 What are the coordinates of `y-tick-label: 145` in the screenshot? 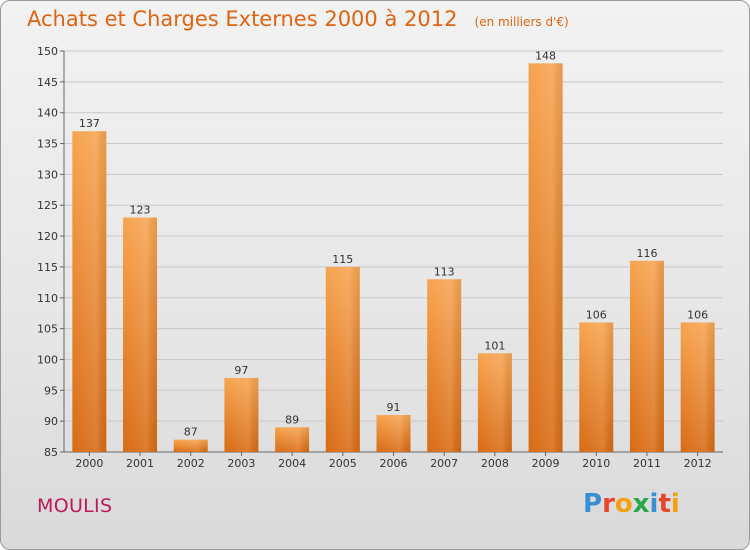 It's located at (47, 82).